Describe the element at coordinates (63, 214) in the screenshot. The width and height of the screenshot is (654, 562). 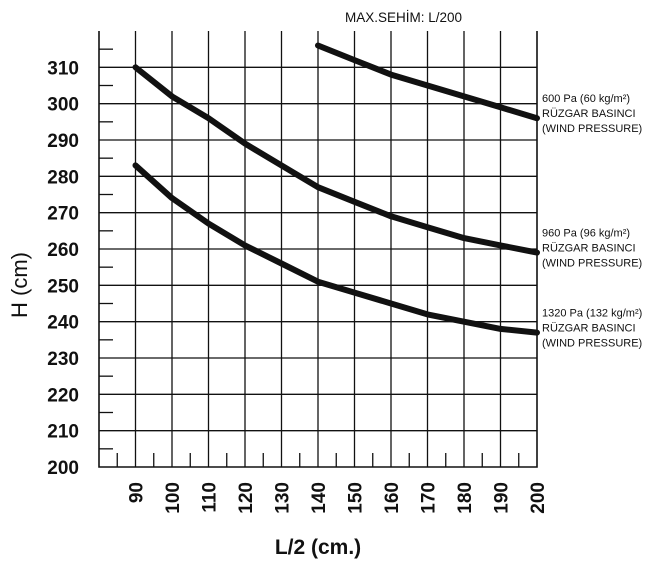
I see `y-tick-label: 270` at that location.